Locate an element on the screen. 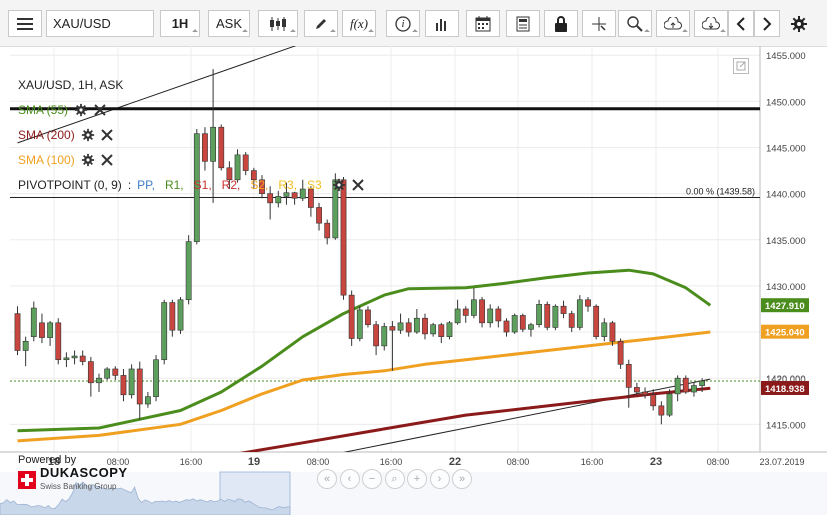 The image size is (827, 520). info-glyph: i is located at coordinates (403, 23).